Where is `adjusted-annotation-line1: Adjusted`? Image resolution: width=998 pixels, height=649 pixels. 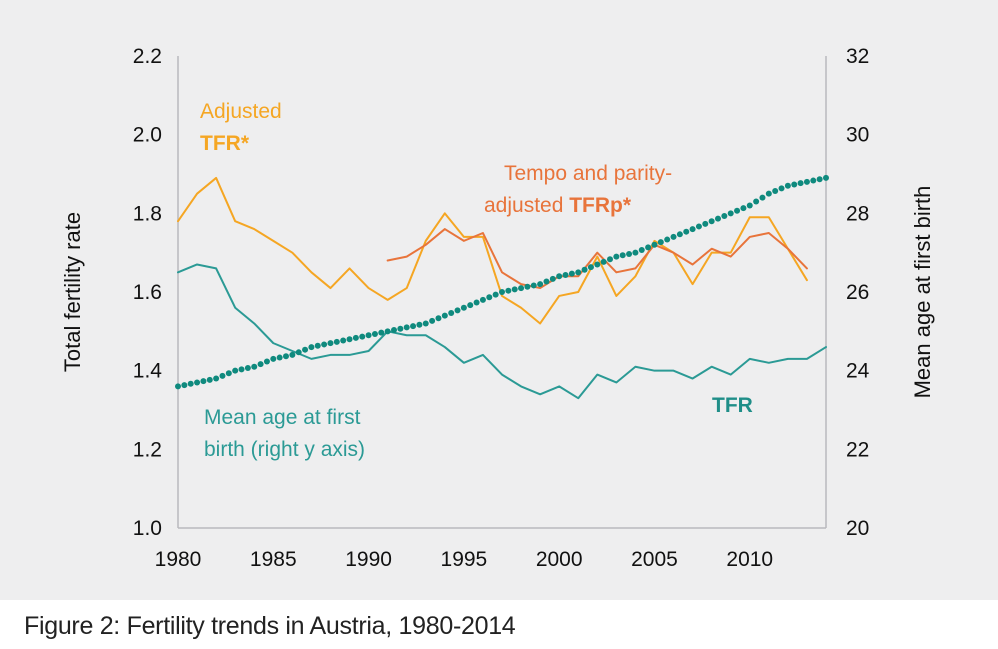 adjusted-annotation-line1: Adjusted is located at coordinates (241, 111).